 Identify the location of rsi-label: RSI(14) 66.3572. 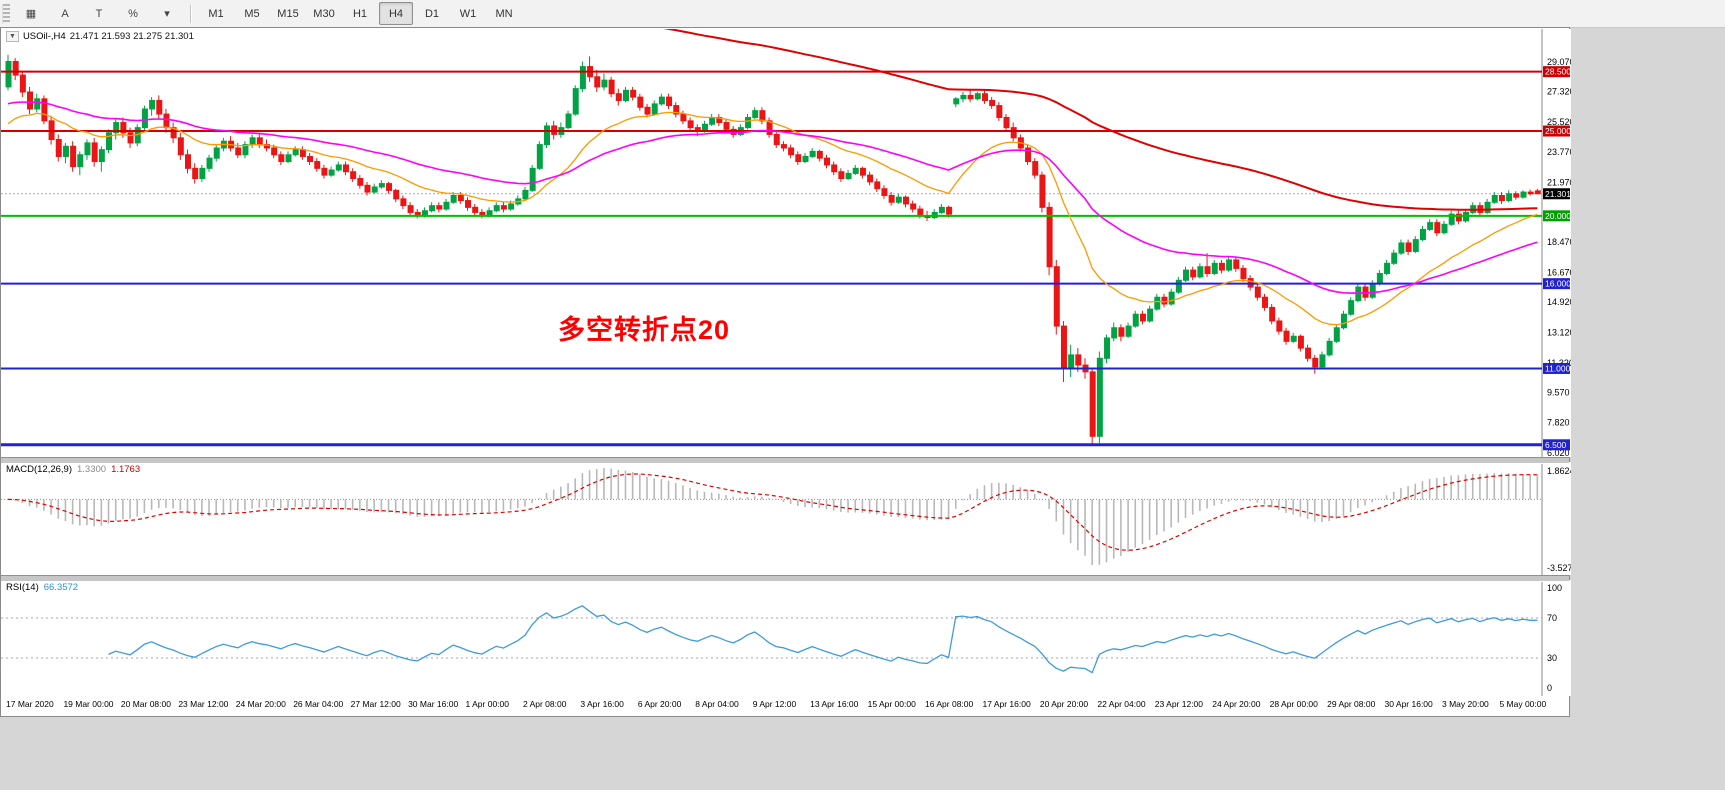
(42, 587).